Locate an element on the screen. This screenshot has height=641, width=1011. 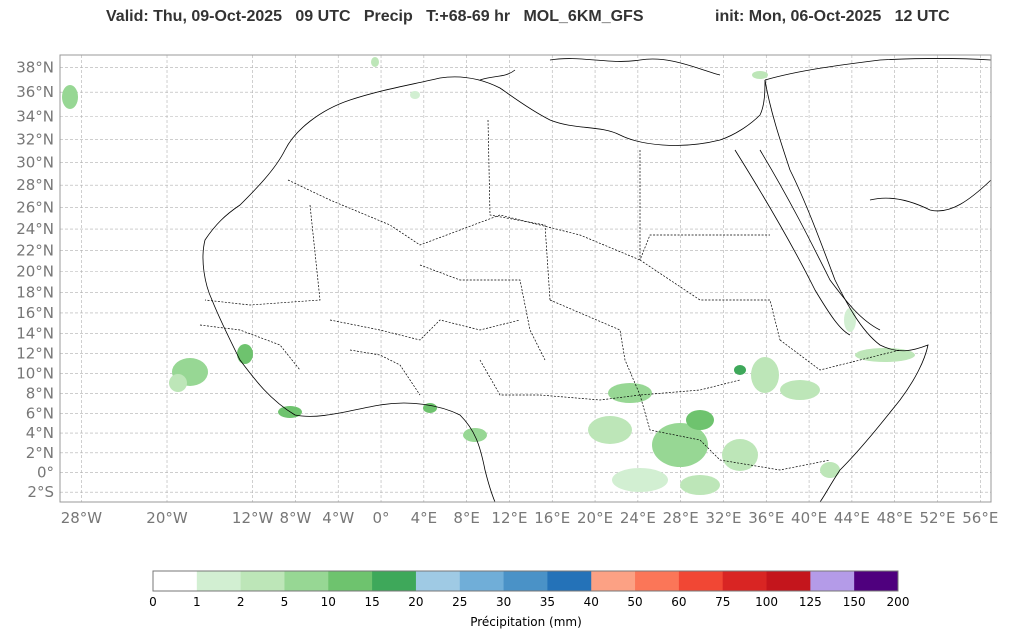
lat-tick-label: 12°N is located at coordinates (35, 353).